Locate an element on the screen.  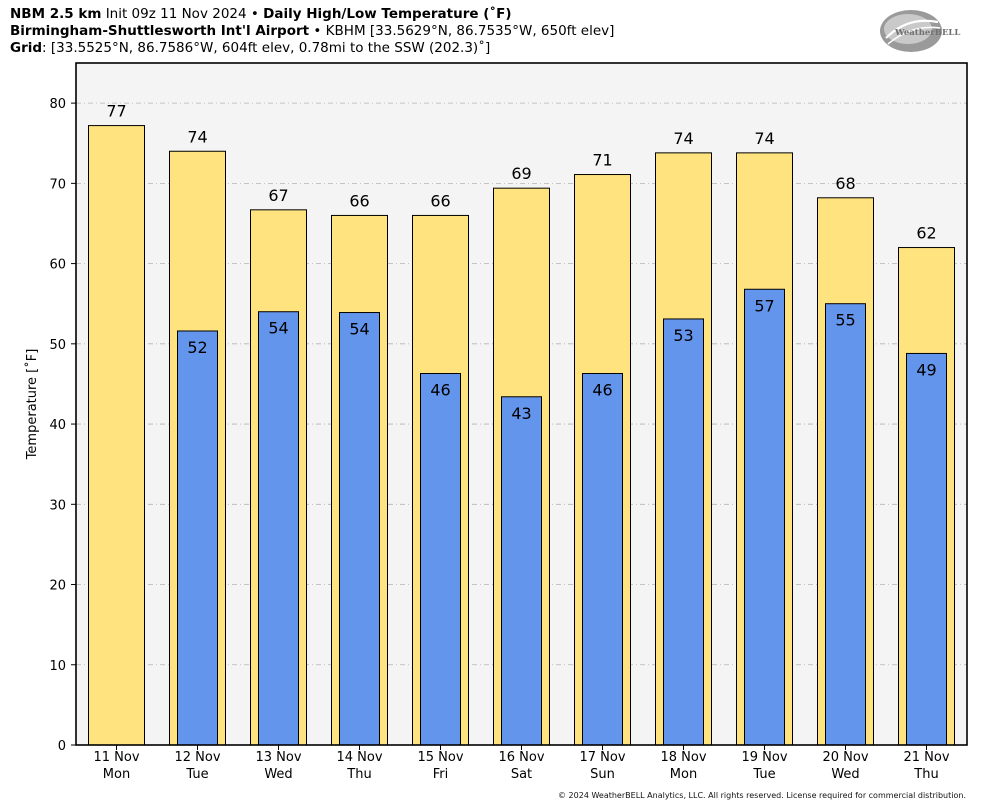
site-info: KBHM [33.5629°N, 86.7535°W, 650ft elev] is located at coordinates (470, 31).